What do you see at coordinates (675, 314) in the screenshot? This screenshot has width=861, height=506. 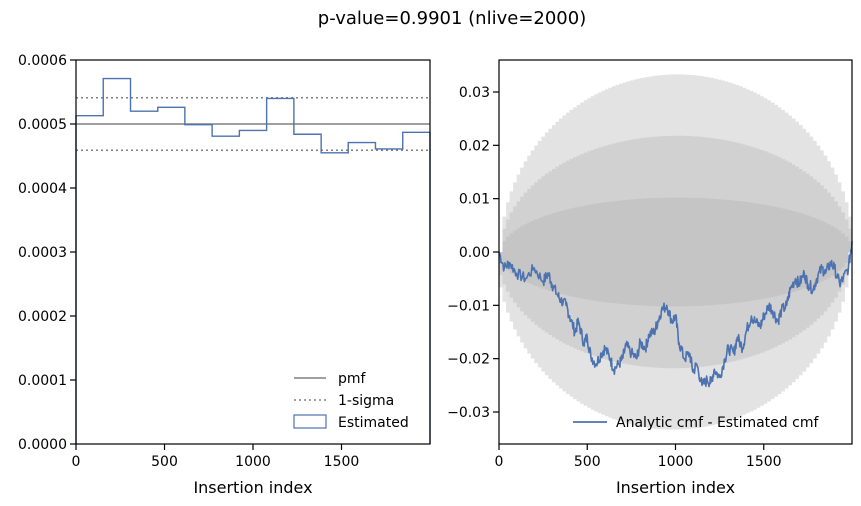 I see `cmf-difference-line` at bounding box center [675, 314].